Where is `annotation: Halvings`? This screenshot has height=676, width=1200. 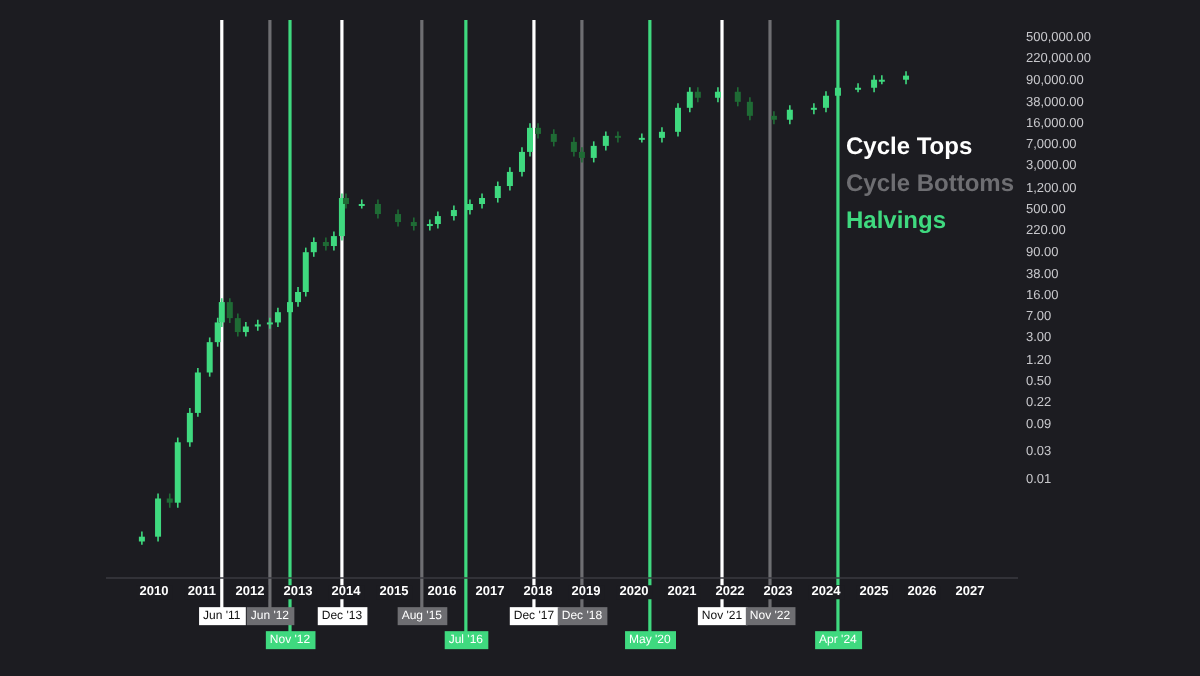
annotation: Halvings is located at coordinates (896, 220).